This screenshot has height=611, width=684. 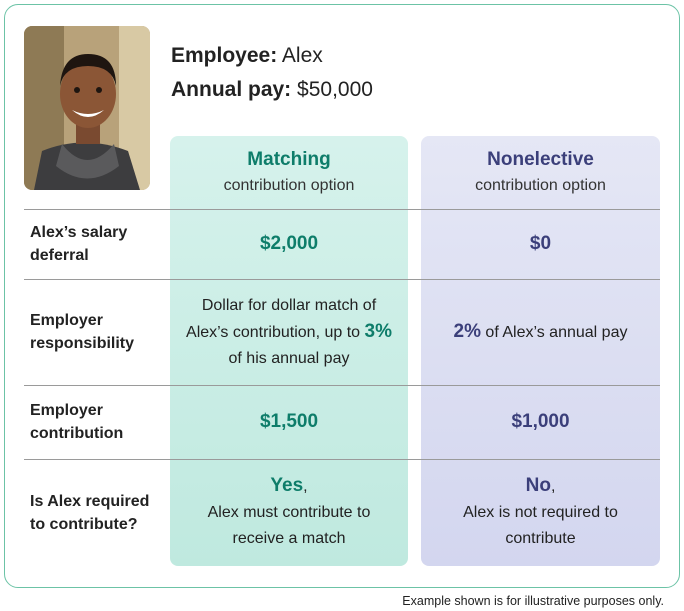 I want to click on cell-text-after: of his annual pay, so click(x=289, y=358).